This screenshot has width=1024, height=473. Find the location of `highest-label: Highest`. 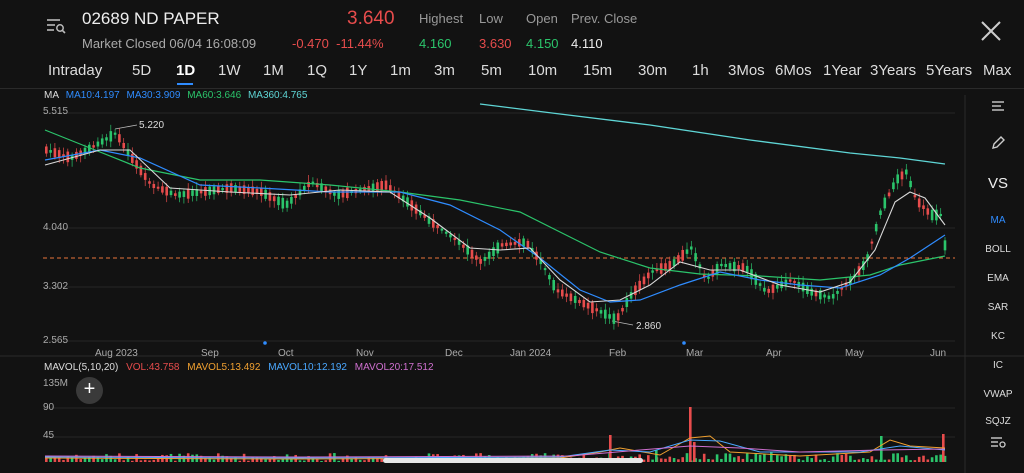

highest-label: Highest is located at coordinates (441, 18).